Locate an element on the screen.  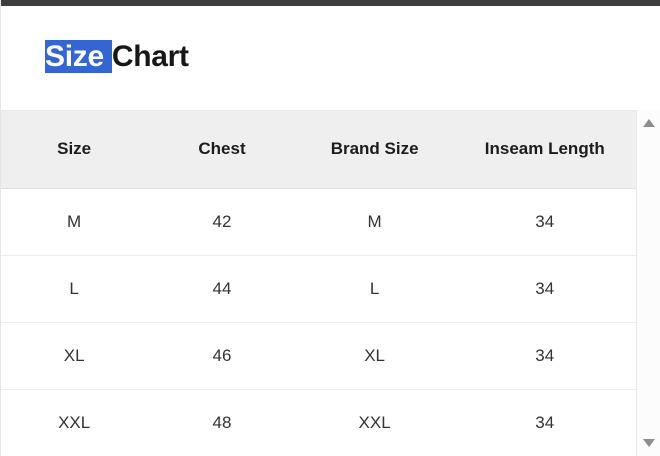
table-row: XXL 48 XXL 34 is located at coordinates (319, 422).